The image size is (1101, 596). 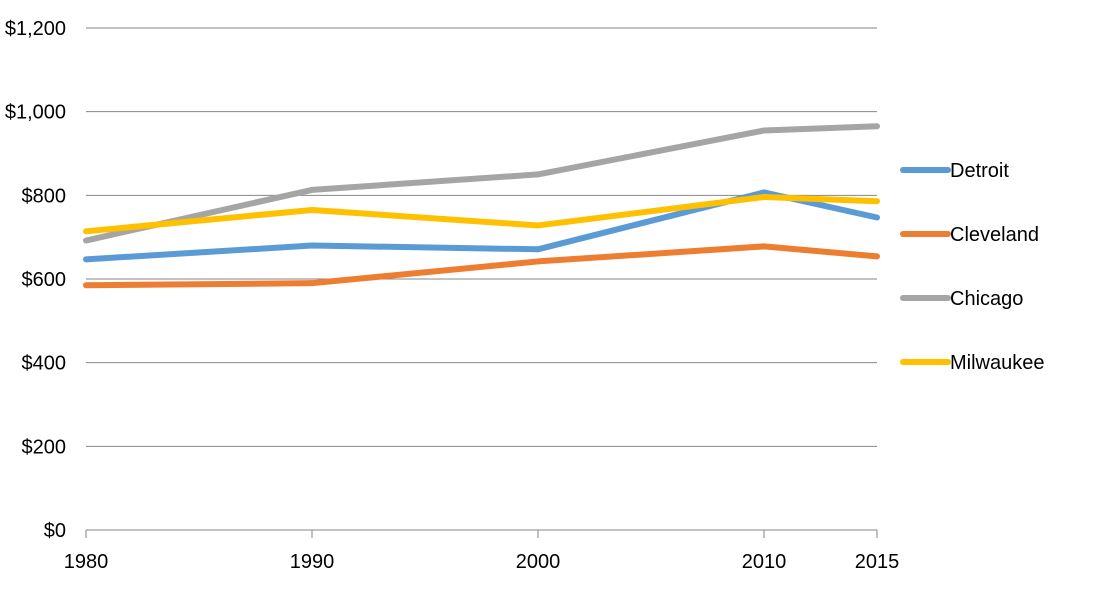 What do you see at coordinates (44, 196) in the screenshot?
I see `y-tick-label: $800` at bounding box center [44, 196].